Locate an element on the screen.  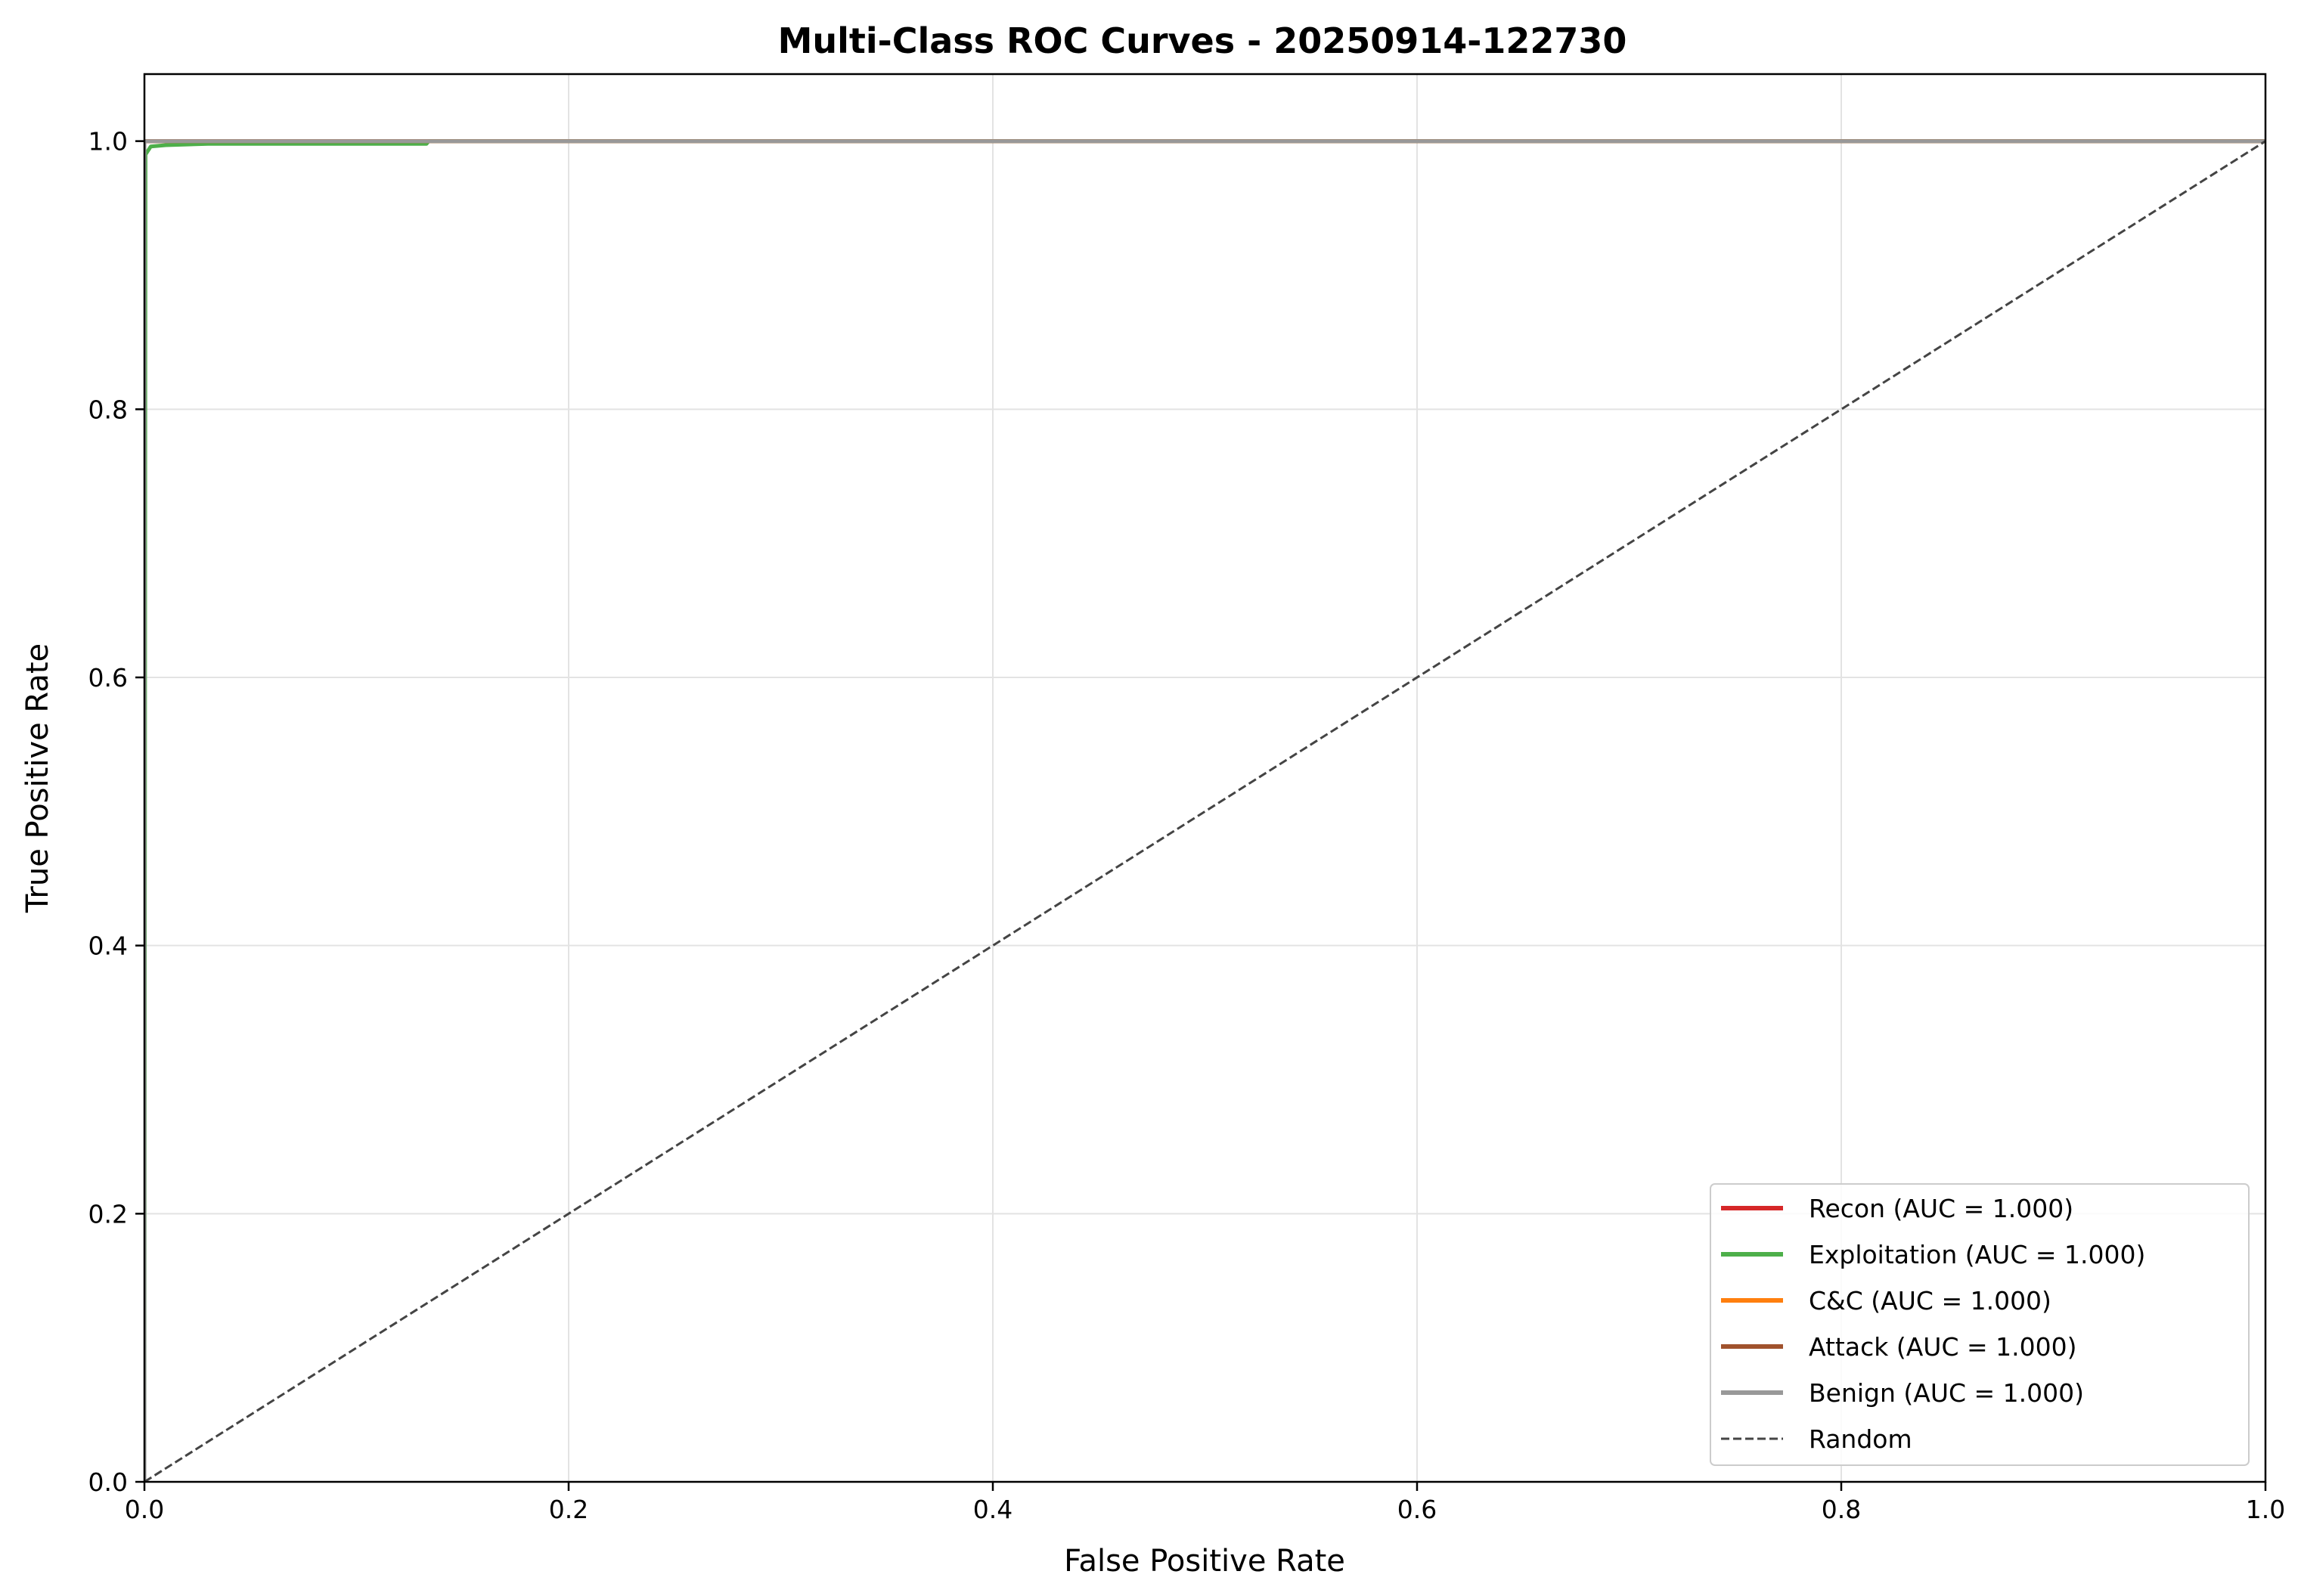
x-tick-label: 0.2 is located at coordinates (569, 1509).